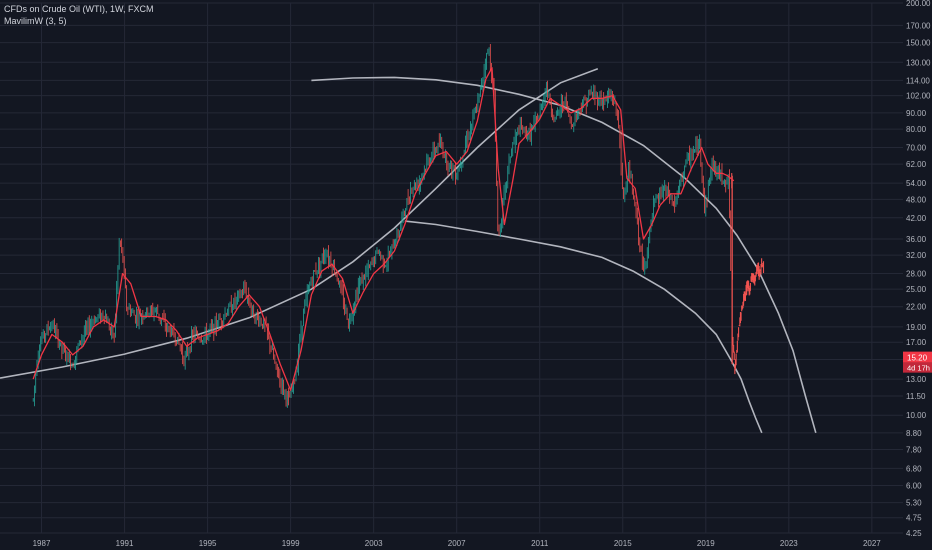 The height and width of the screenshot is (550, 932). I want to click on x-tick-label: 1999, so click(291, 543).